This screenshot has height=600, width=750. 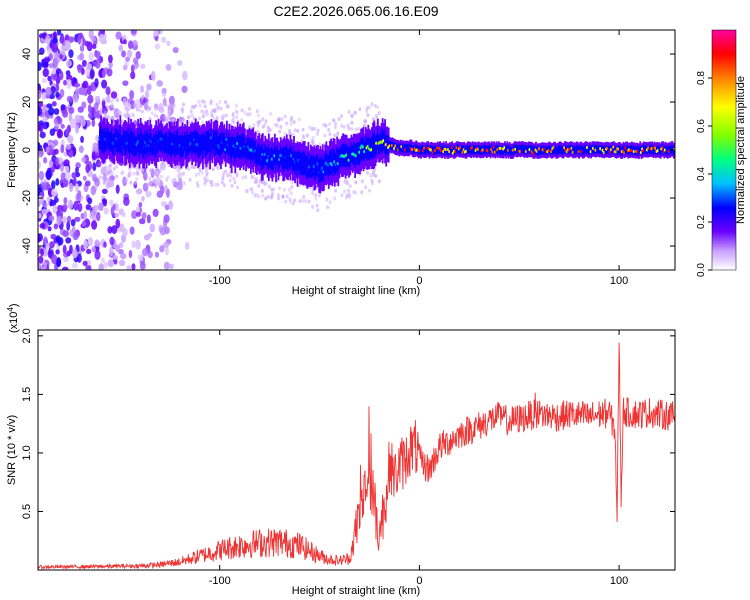 I want to click on y-tick-label: 40, so click(x=27, y=54).